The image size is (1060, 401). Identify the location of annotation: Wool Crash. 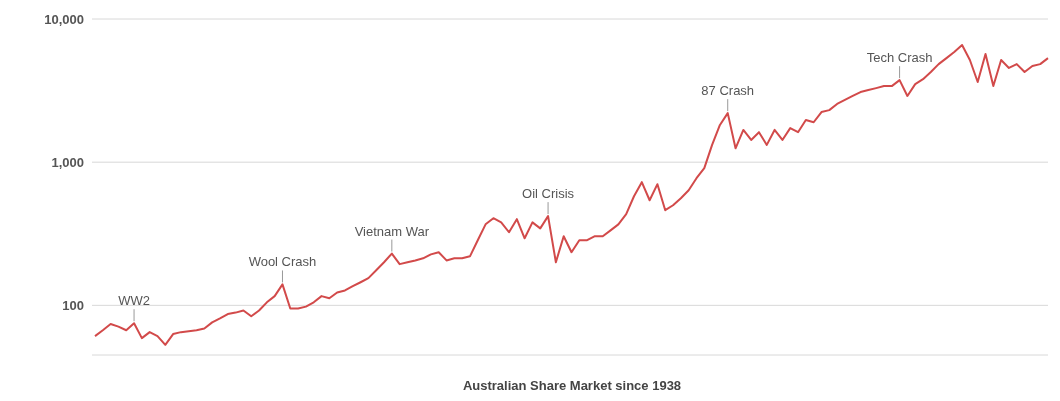
(282, 262).